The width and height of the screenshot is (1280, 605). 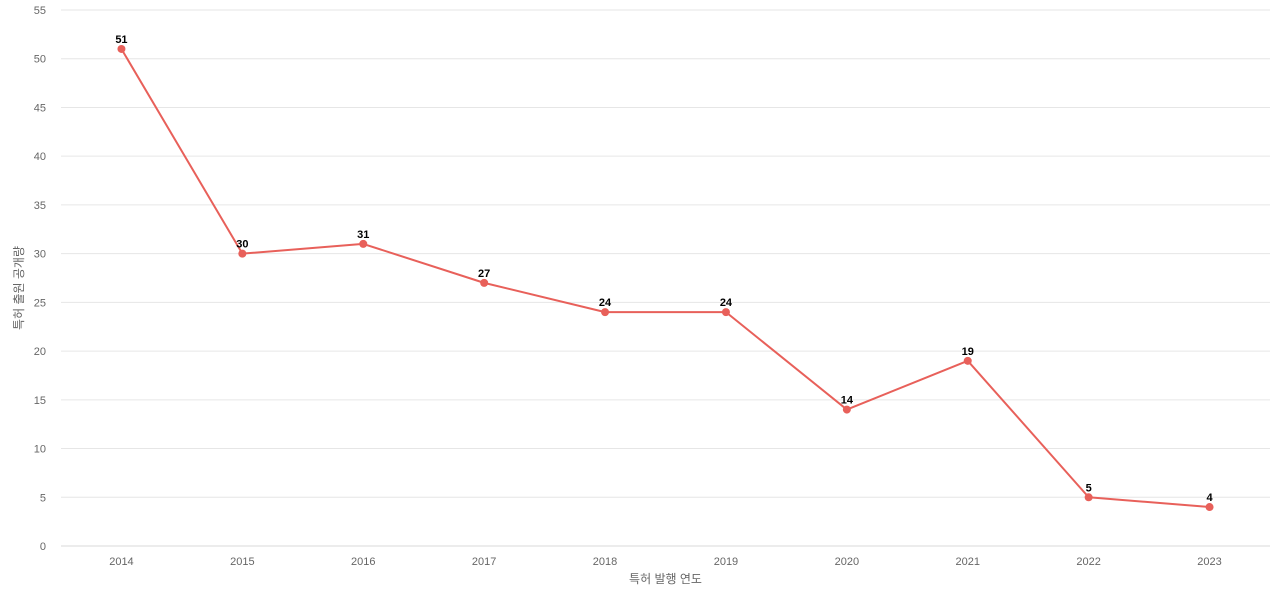 I want to click on y-tick-label: 55, so click(x=40, y=11).